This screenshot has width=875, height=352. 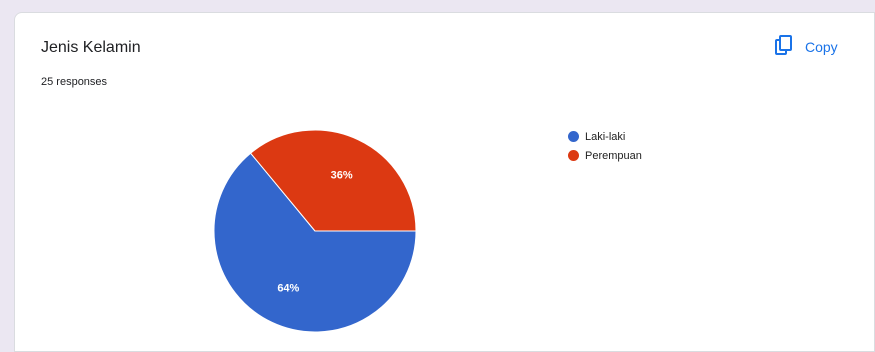 I want to click on legend-label: Laki-laki, so click(x=605, y=136).